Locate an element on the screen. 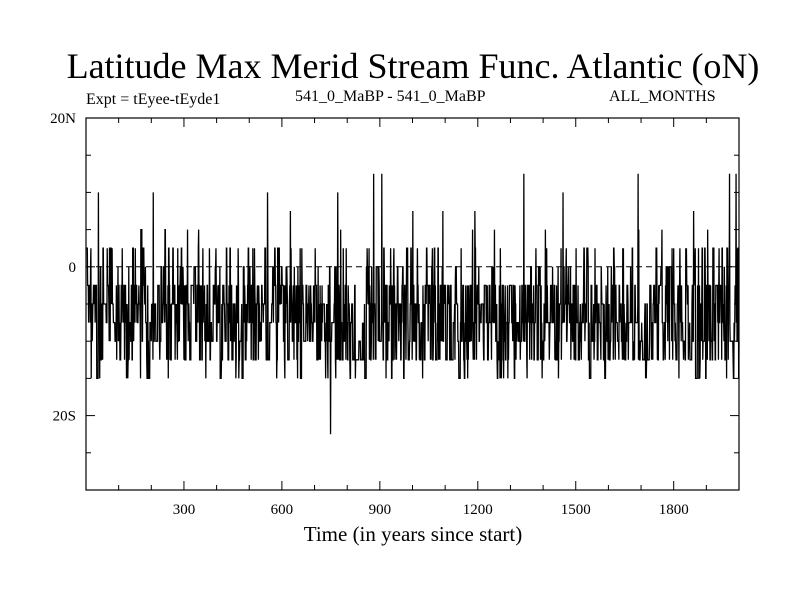 This screenshot has height=600, width=800. y-tick-label: 0 is located at coordinates (73, 268).